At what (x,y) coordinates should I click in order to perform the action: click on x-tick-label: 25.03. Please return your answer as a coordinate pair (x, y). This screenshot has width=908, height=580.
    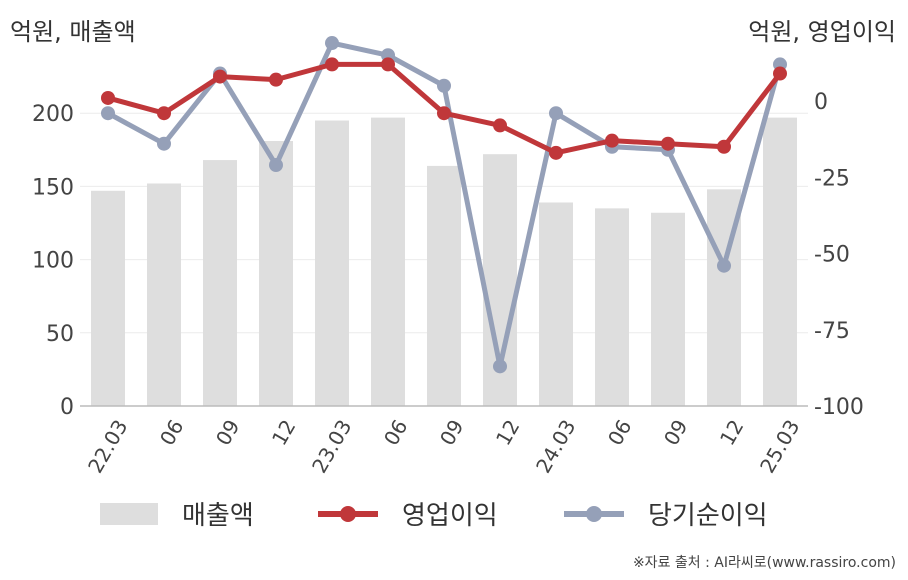
    Looking at the image, I should click on (779, 447).